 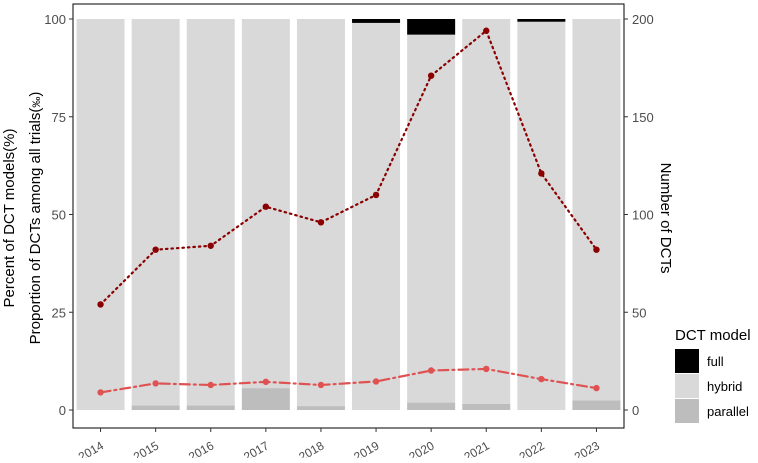 What do you see at coordinates (321, 222) in the screenshot?
I see `point-count-2018` at bounding box center [321, 222].